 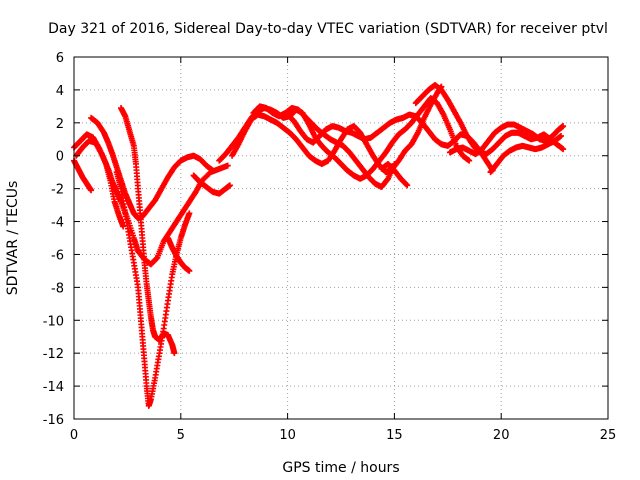 I want to click on x-axis-label: GPS time / hours, so click(x=340, y=468).